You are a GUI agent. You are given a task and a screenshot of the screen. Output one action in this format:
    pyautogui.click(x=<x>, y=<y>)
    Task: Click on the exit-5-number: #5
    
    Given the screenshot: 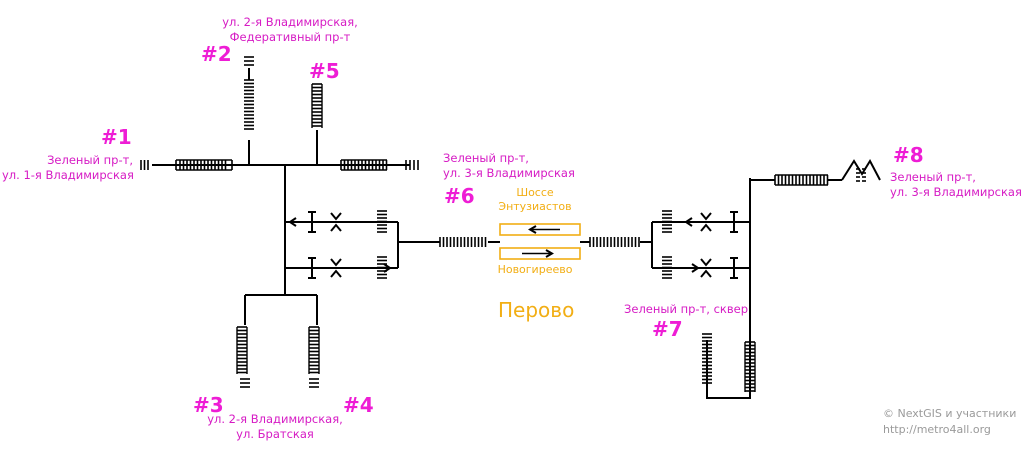 What is the action you would take?
    pyautogui.click(x=324, y=71)
    